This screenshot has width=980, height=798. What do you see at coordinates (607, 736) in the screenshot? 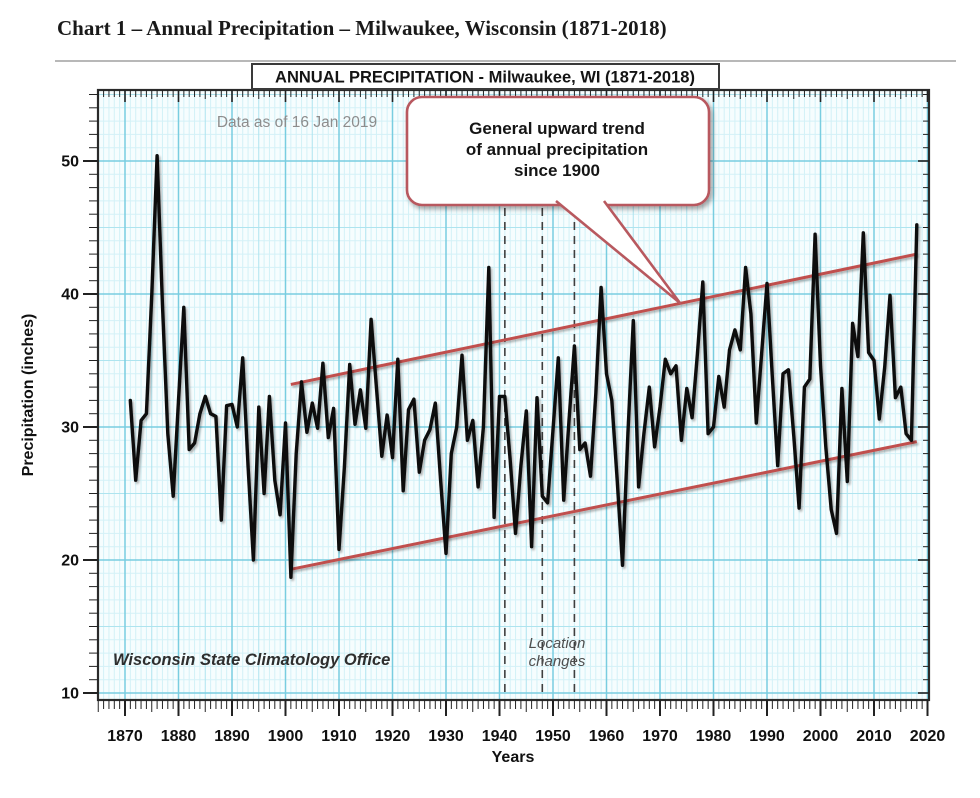
I see `x-tick-label-1960: 1960` at bounding box center [607, 736].